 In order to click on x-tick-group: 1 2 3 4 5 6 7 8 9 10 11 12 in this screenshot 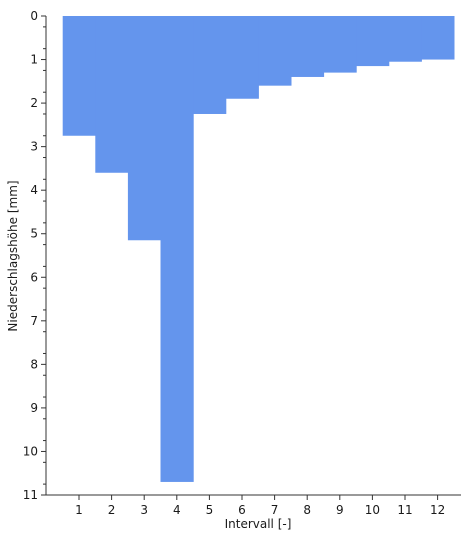, I will do `click(260, 506)`.